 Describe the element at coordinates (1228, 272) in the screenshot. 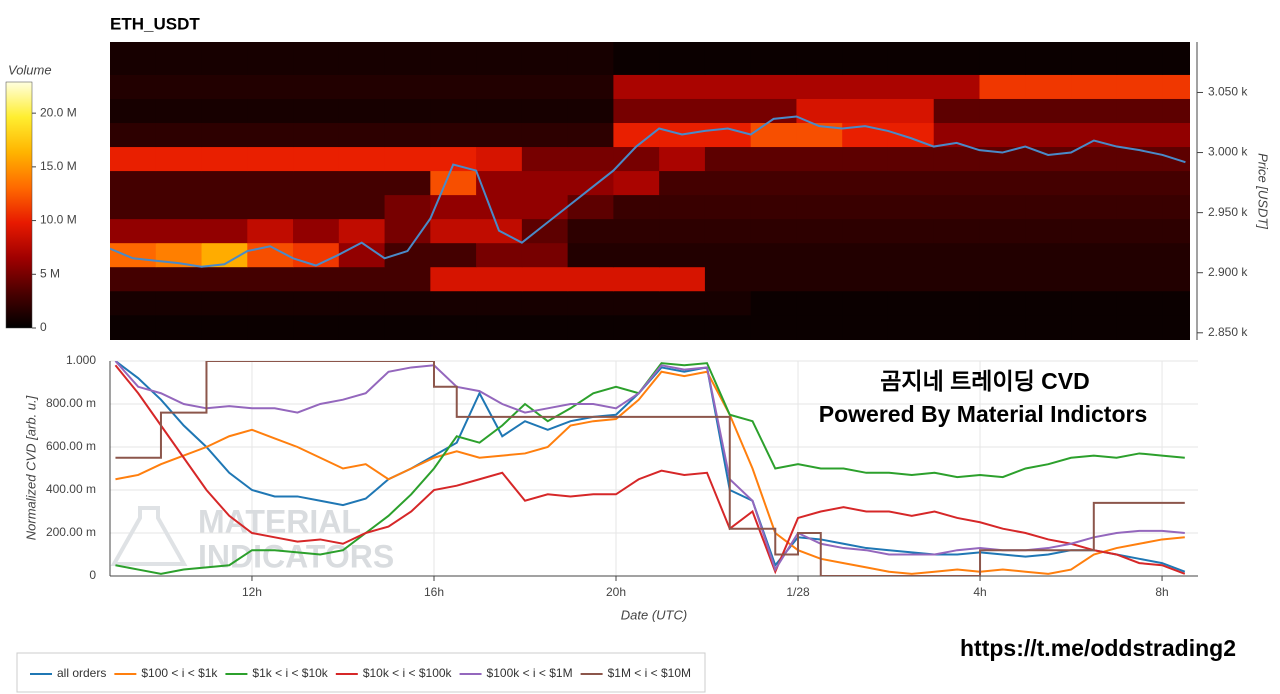

I see `y-tick-label: 2.900 k` at that location.